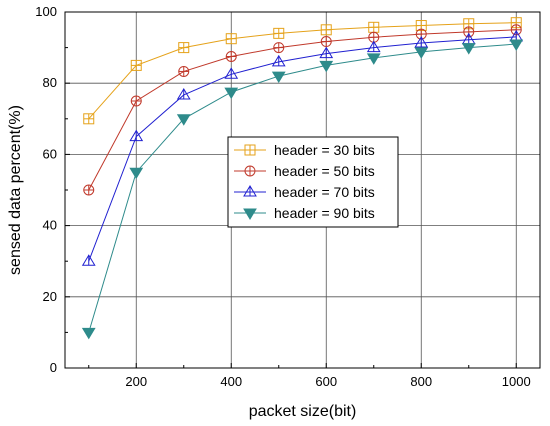 Image resolution: width=550 pixels, height=426 pixels. I want to click on x-tick-label: 1000, so click(516, 381).